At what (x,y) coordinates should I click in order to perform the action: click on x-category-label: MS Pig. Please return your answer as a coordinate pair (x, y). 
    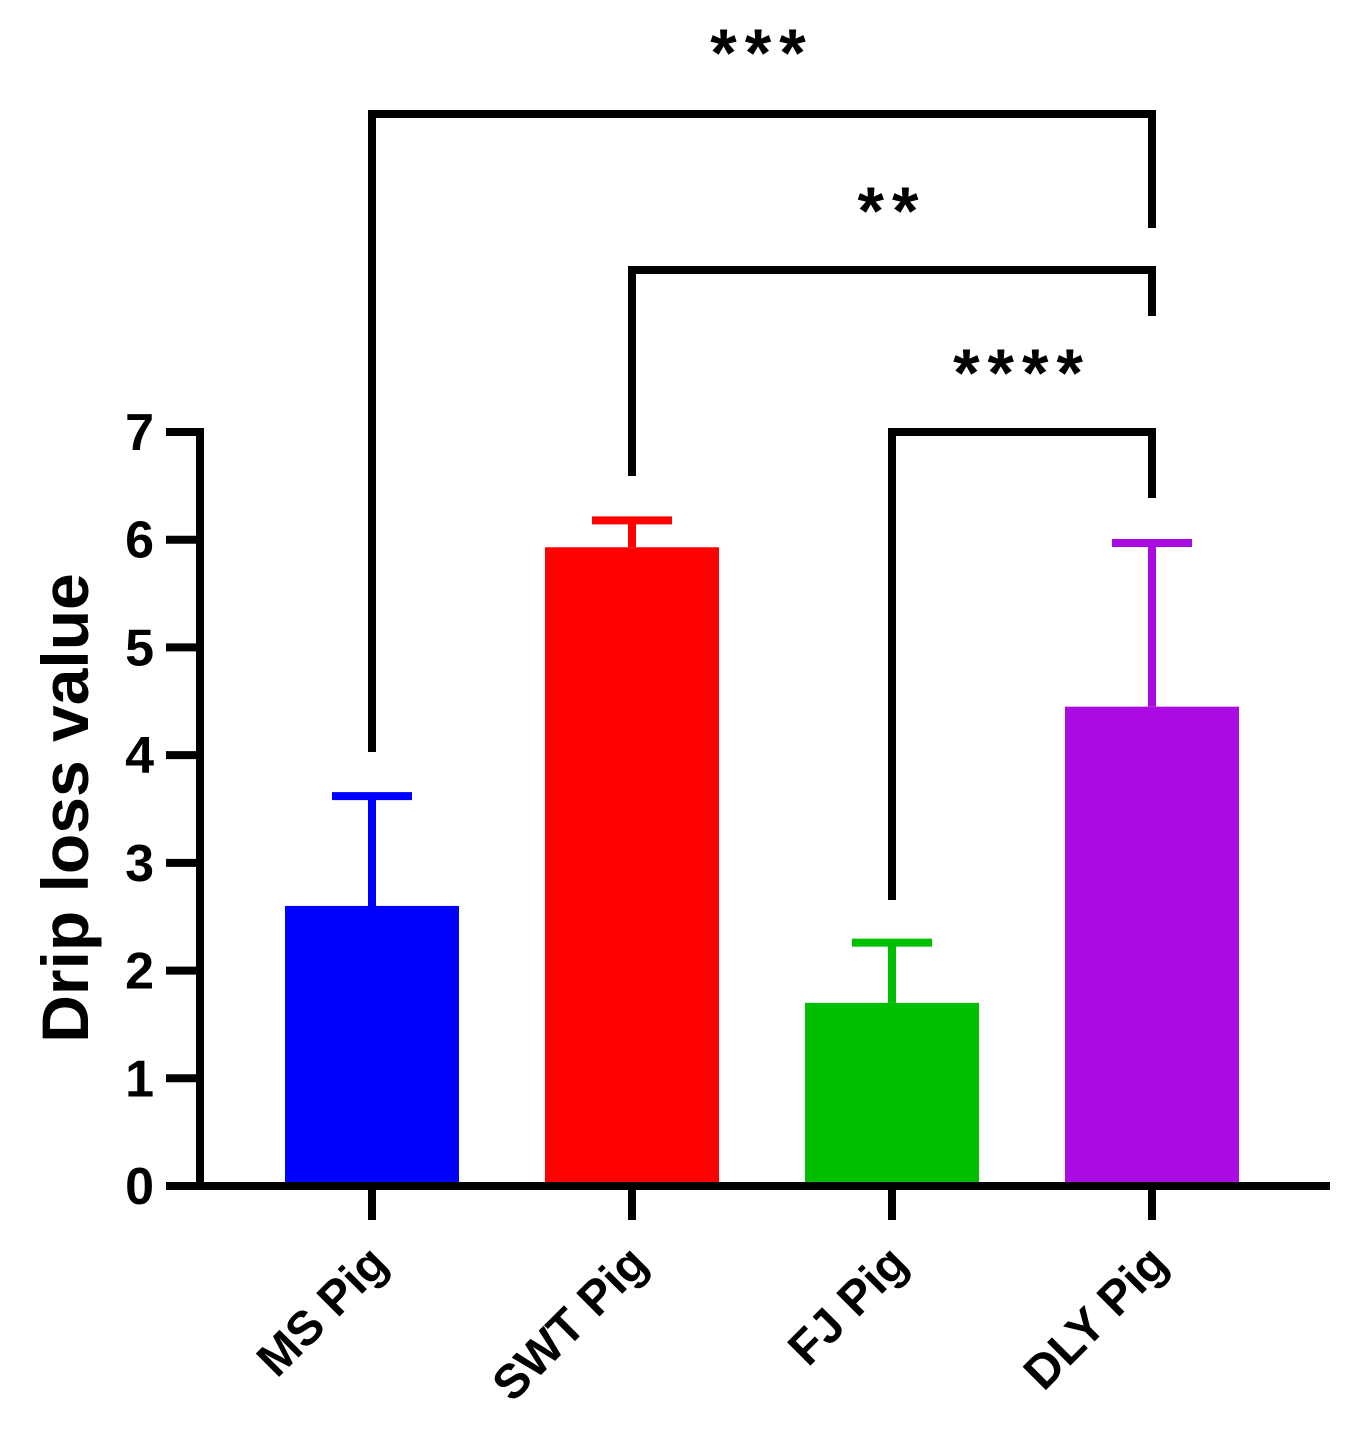
    Looking at the image, I should click on (322, 1311).